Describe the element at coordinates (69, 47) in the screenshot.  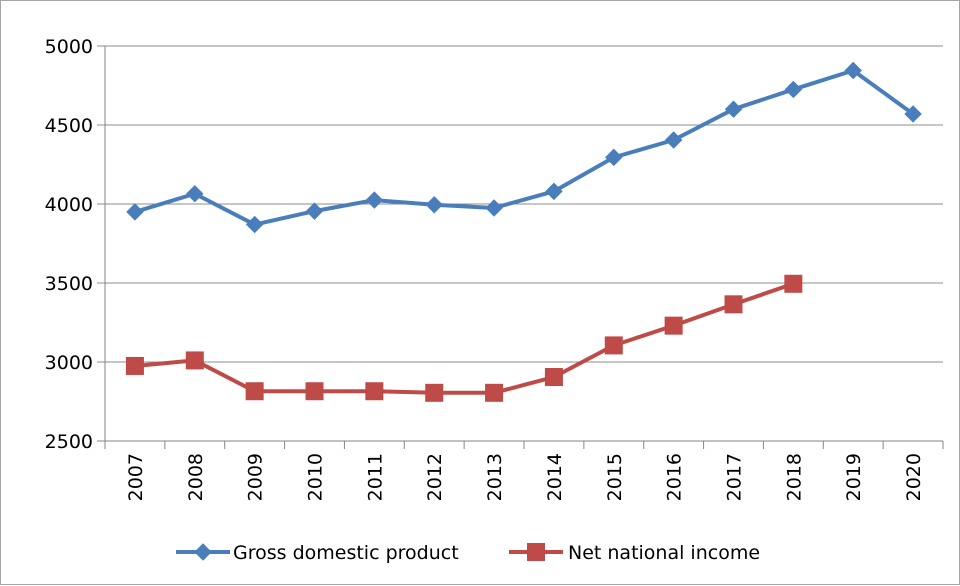
I see `y-tick-label: 5000` at that location.